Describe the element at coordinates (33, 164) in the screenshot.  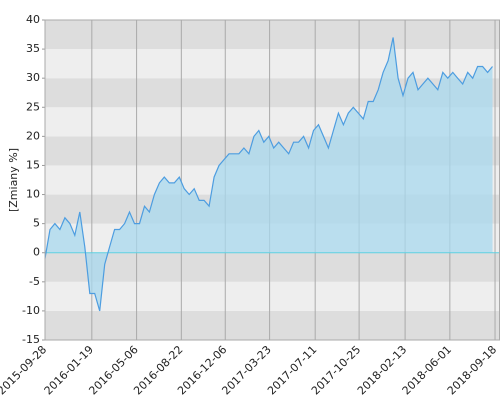
I see `y-tick-label: 15` at that location.